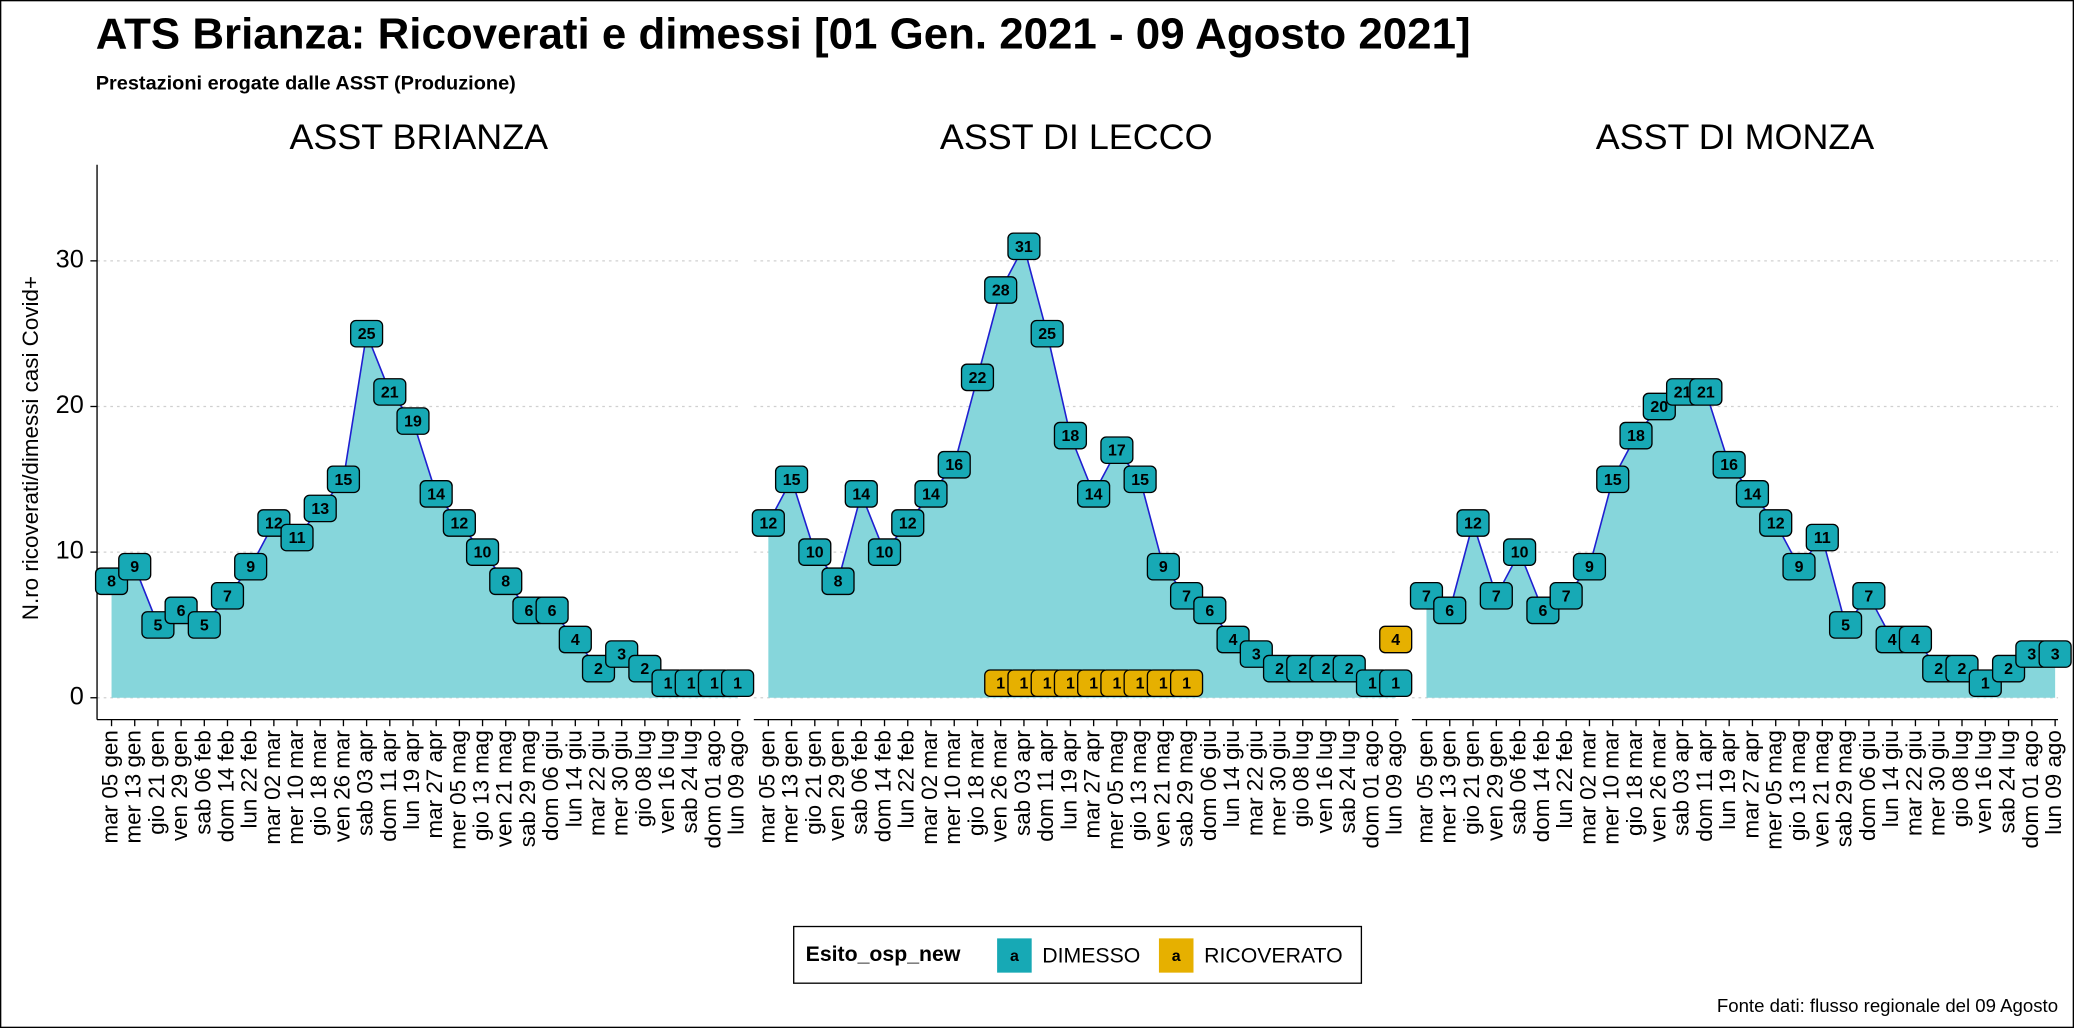  I want to click on x-tick-label: lun 22 feb, so click(1564, 779).